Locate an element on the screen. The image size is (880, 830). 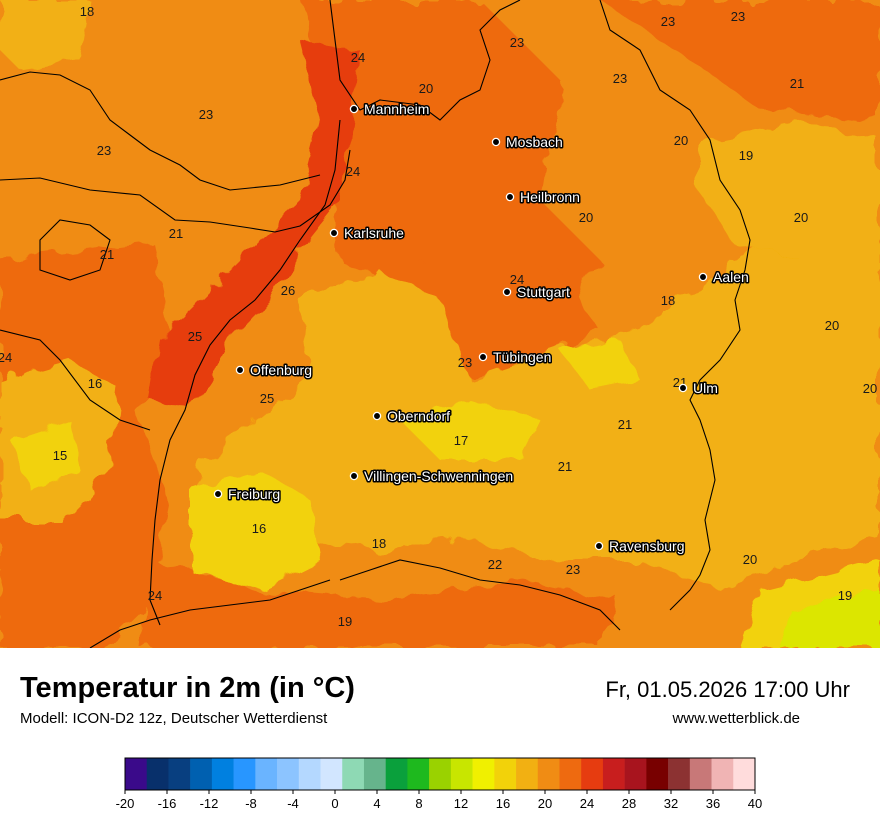
border-bavaria is located at coordinates (675, 305).